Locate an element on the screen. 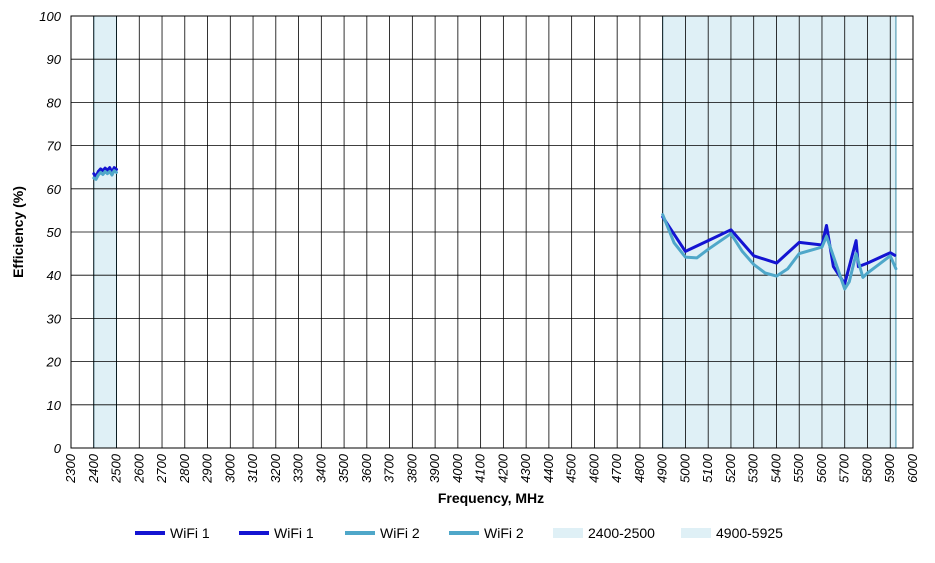 The height and width of the screenshot is (563, 935). x-tick-label: 2700 is located at coordinates (161, 468).